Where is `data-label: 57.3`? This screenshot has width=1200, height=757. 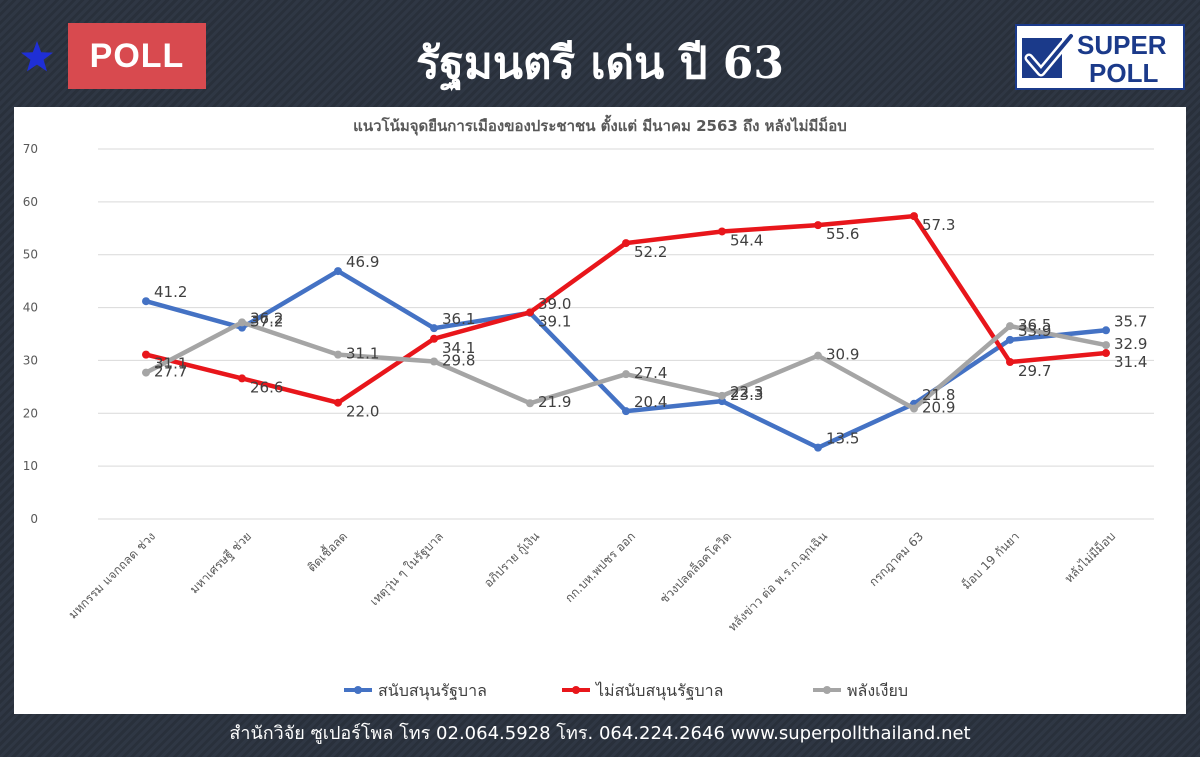
data-label: 57.3 is located at coordinates (938, 225).